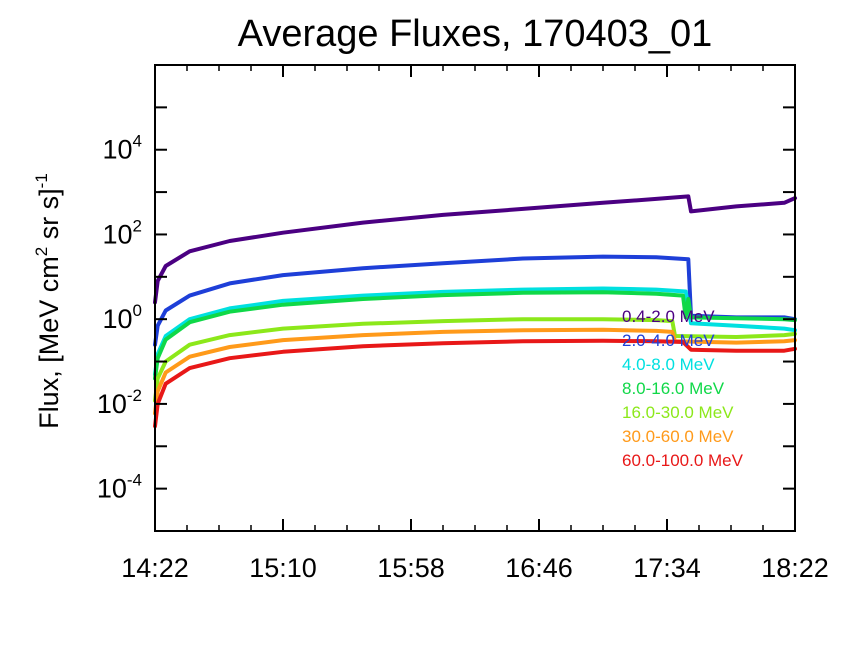 This screenshot has width=864, height=648. I want to click on x-tick-label-4: 16:46, so click(539, 568).